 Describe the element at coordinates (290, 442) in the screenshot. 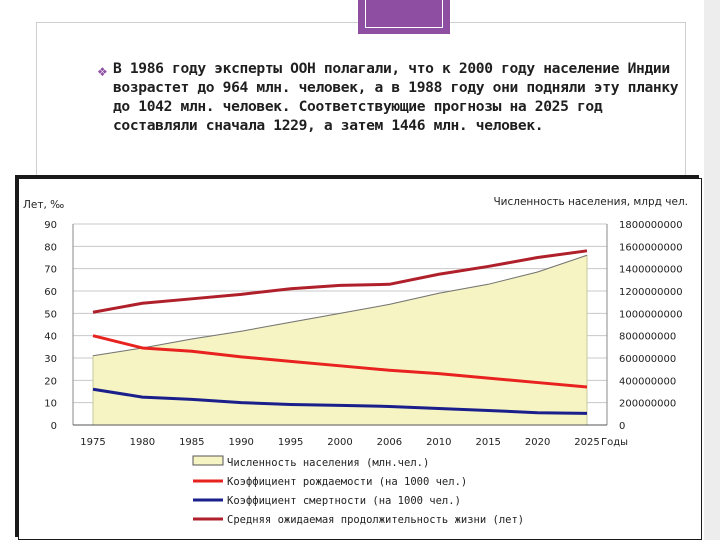

I see `x-tick-label: 1995` at that location.